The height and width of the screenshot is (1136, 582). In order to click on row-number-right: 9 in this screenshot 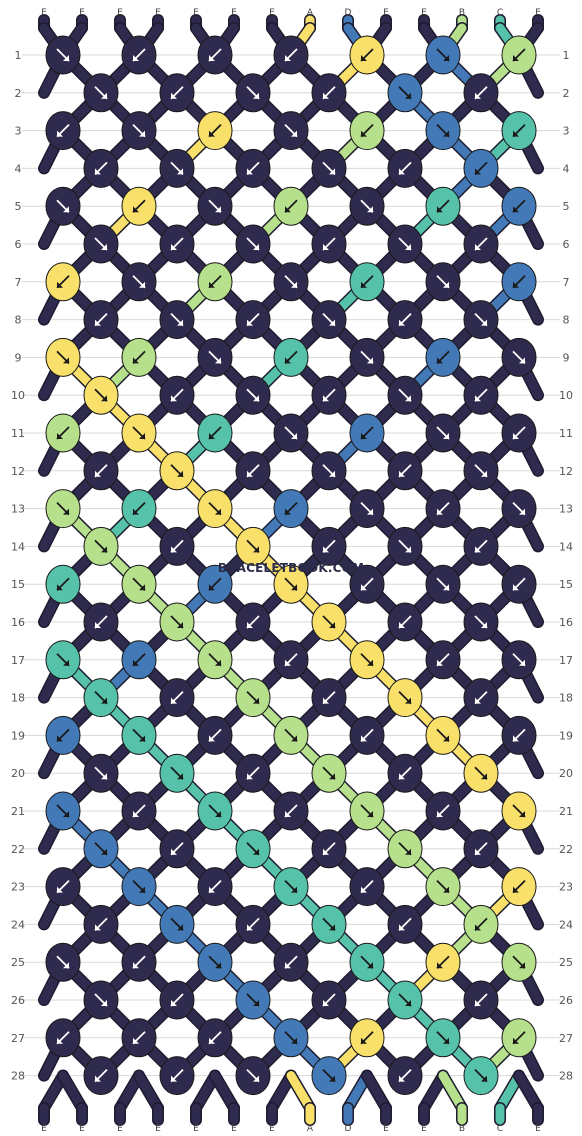, I will do `click(566, 357)`.